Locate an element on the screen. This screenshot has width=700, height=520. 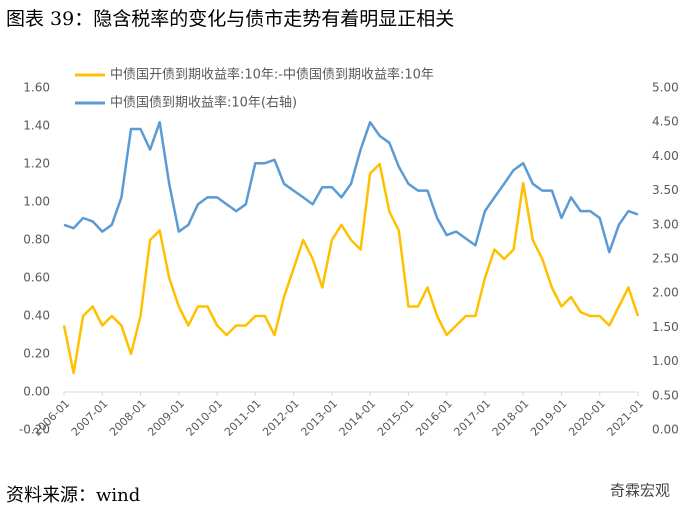
x-tick-label: 2012-01 is located at coordinates (281, 418).